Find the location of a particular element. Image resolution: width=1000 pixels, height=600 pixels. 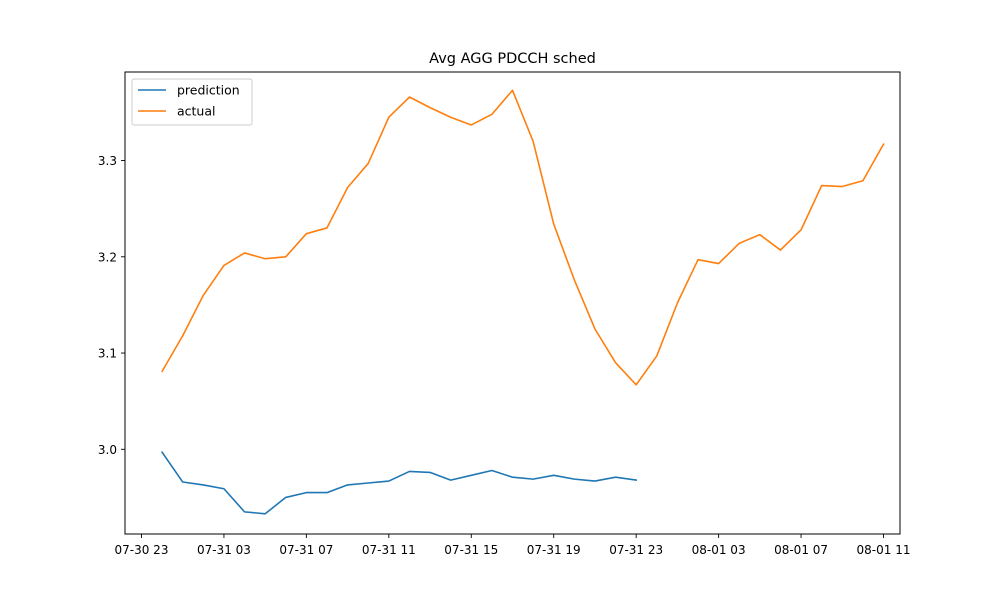

legend-label-actual: actual is located at coordinates (196, 111).